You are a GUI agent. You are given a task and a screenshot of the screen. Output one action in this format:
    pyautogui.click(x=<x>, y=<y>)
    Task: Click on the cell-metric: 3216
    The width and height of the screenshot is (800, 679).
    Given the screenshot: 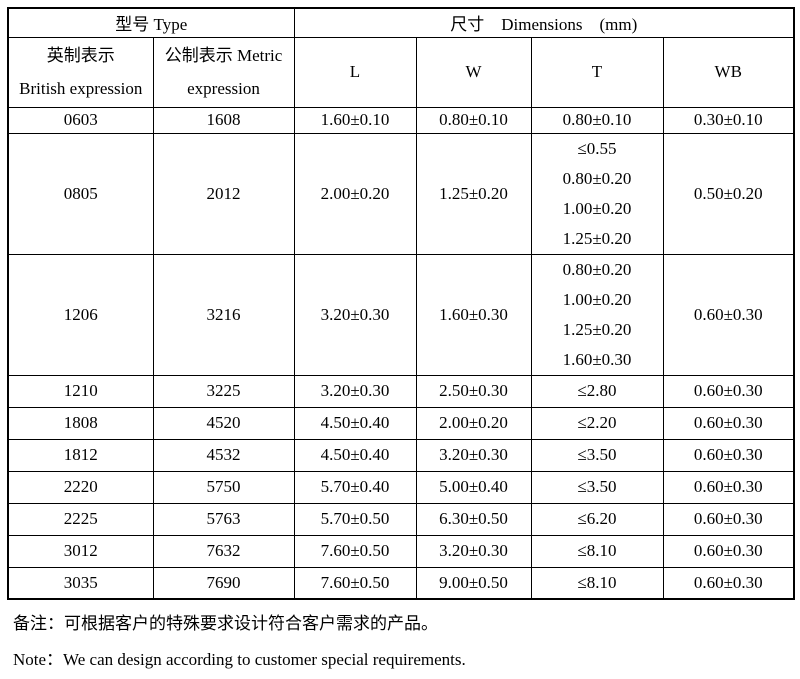 What is the action you would take?
    pyautogui.click(x=223, y=314)
    